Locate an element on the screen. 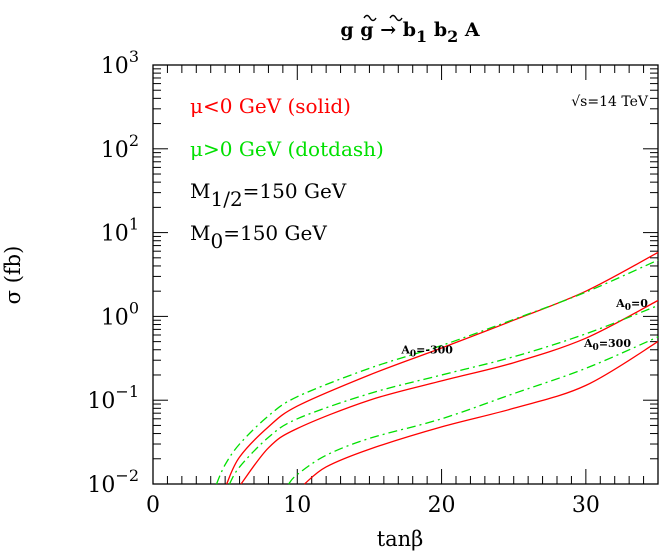  x-tick-label: 0 is located at coordinates (153, 505).